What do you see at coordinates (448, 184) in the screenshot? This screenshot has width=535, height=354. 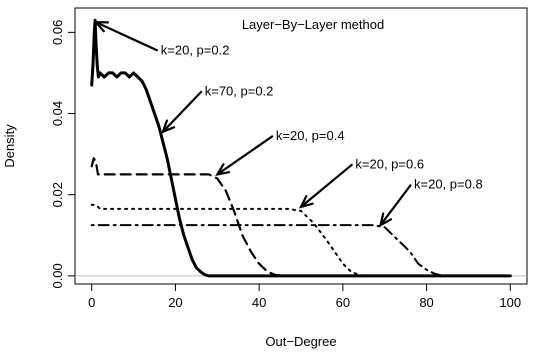 I see `annotation-label: k=20, p=0.8` at bounding box center [448, 184].